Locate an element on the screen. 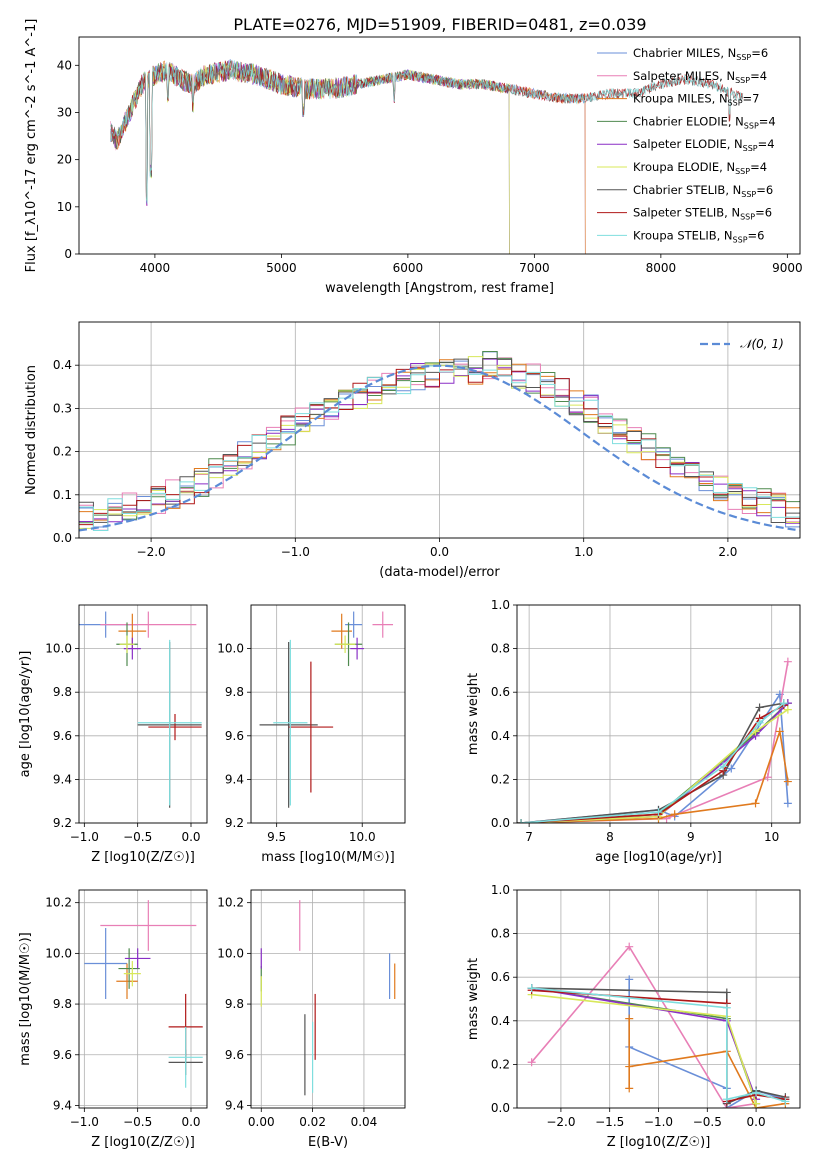  y-tick-label: 9.8 is located at coordinates (234, 1004).